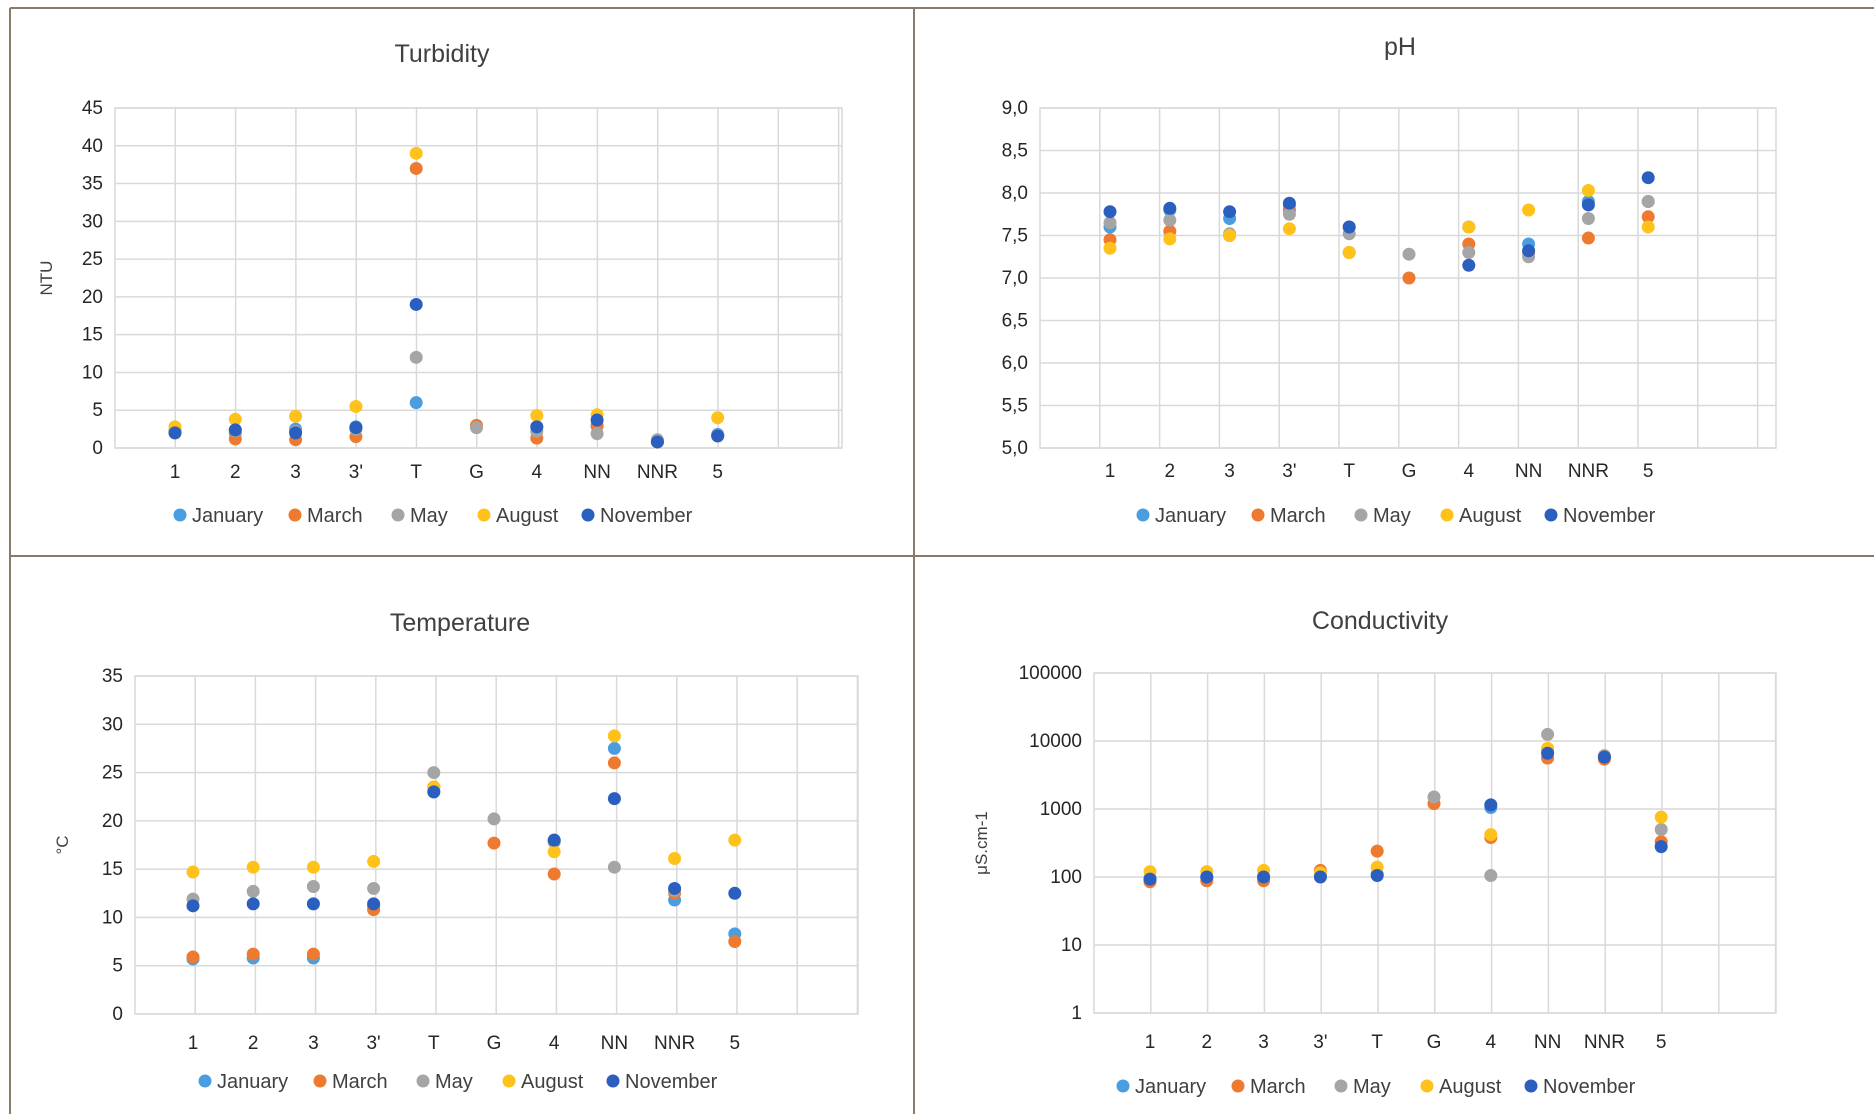 This screenshot has width=1874, height=1119. What do you see at coordinates (596, 472) in the screenshot?
I see `x-tick-label: NN` at bounding box center [596, 472].